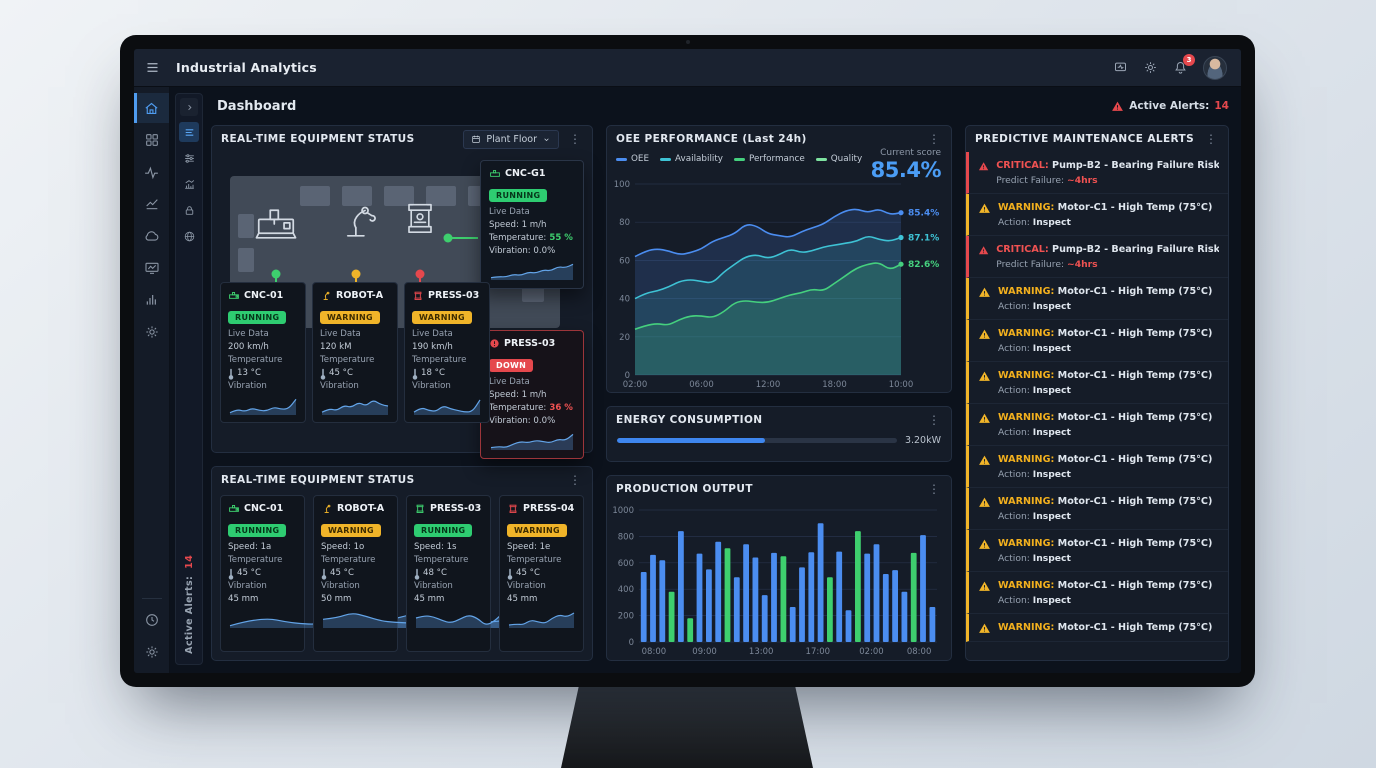 The height and width of the screenshot is (768, 1376). Describe the element at coordinates (262, 573) in the screenshot. I see `temperature-value: 45 °C` at that location.